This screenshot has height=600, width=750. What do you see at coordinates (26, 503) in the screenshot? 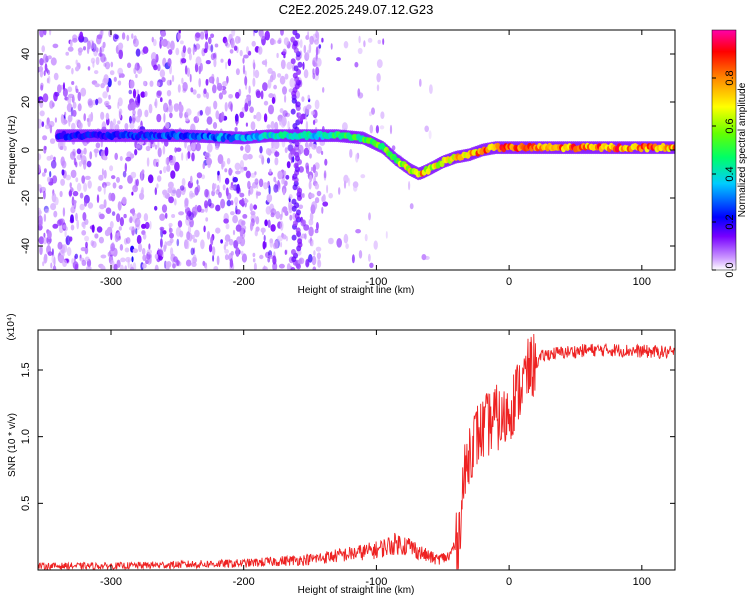
I see `y-tick-label: 0.5` at bounding box center [26, 503].